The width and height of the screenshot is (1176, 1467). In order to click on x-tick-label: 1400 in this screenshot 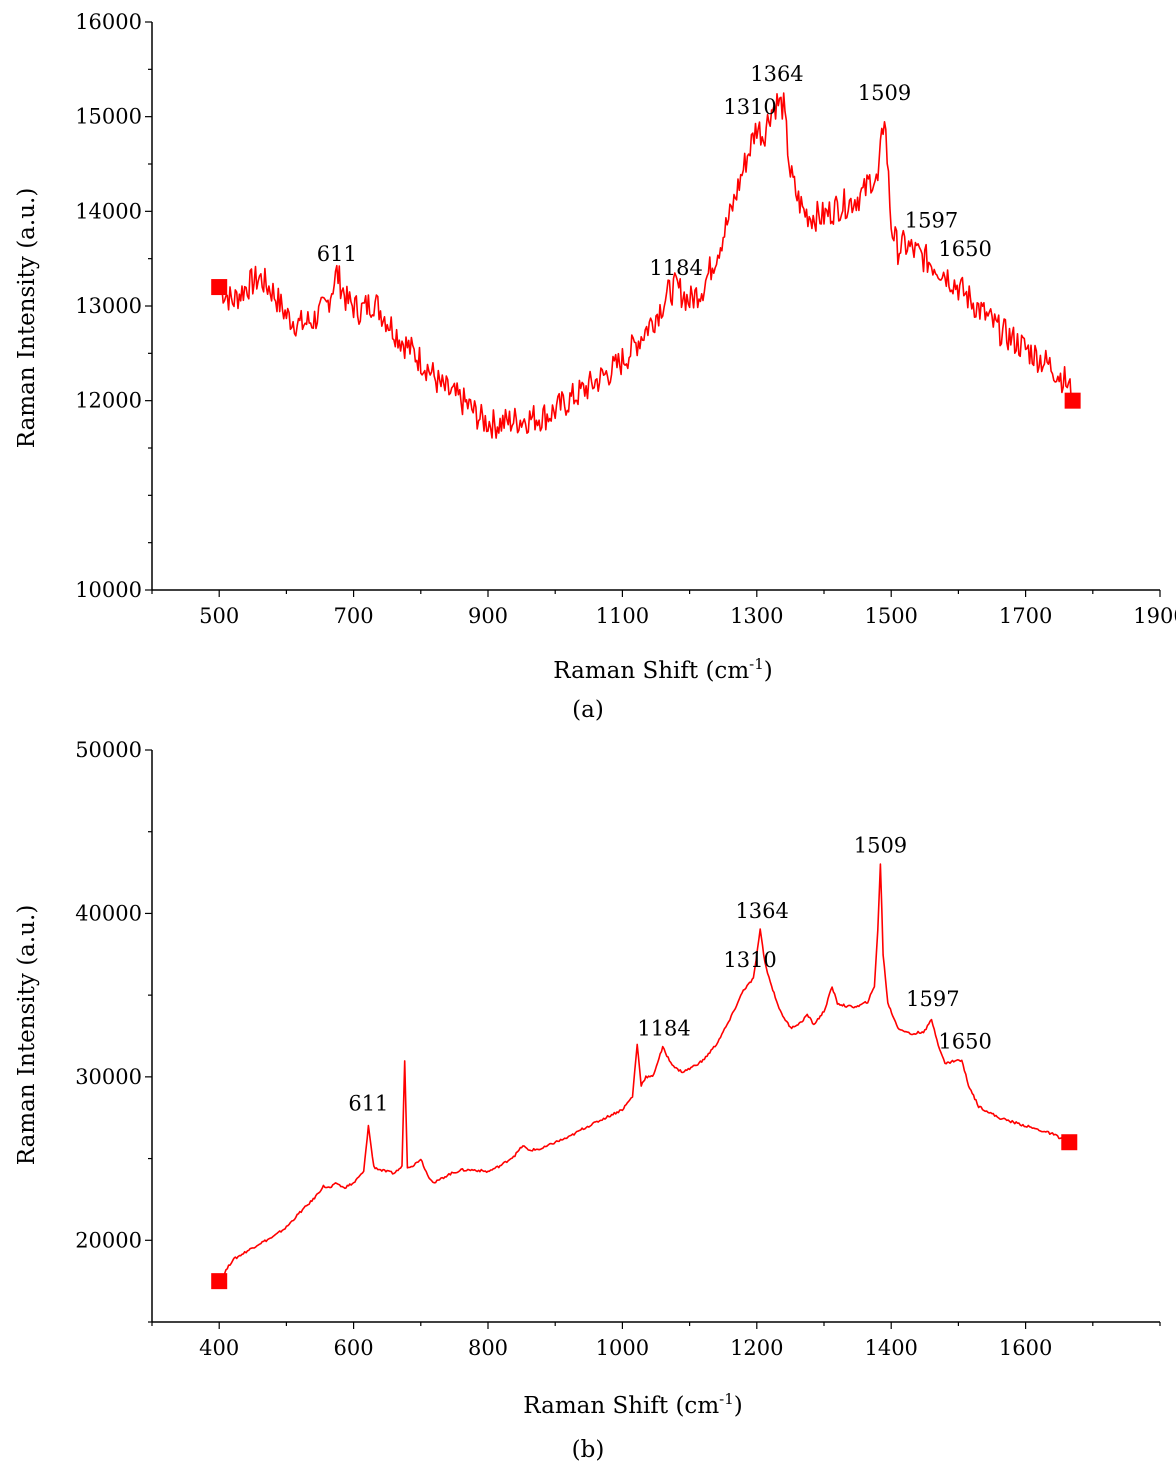, I will do `click(890, 1348)`.